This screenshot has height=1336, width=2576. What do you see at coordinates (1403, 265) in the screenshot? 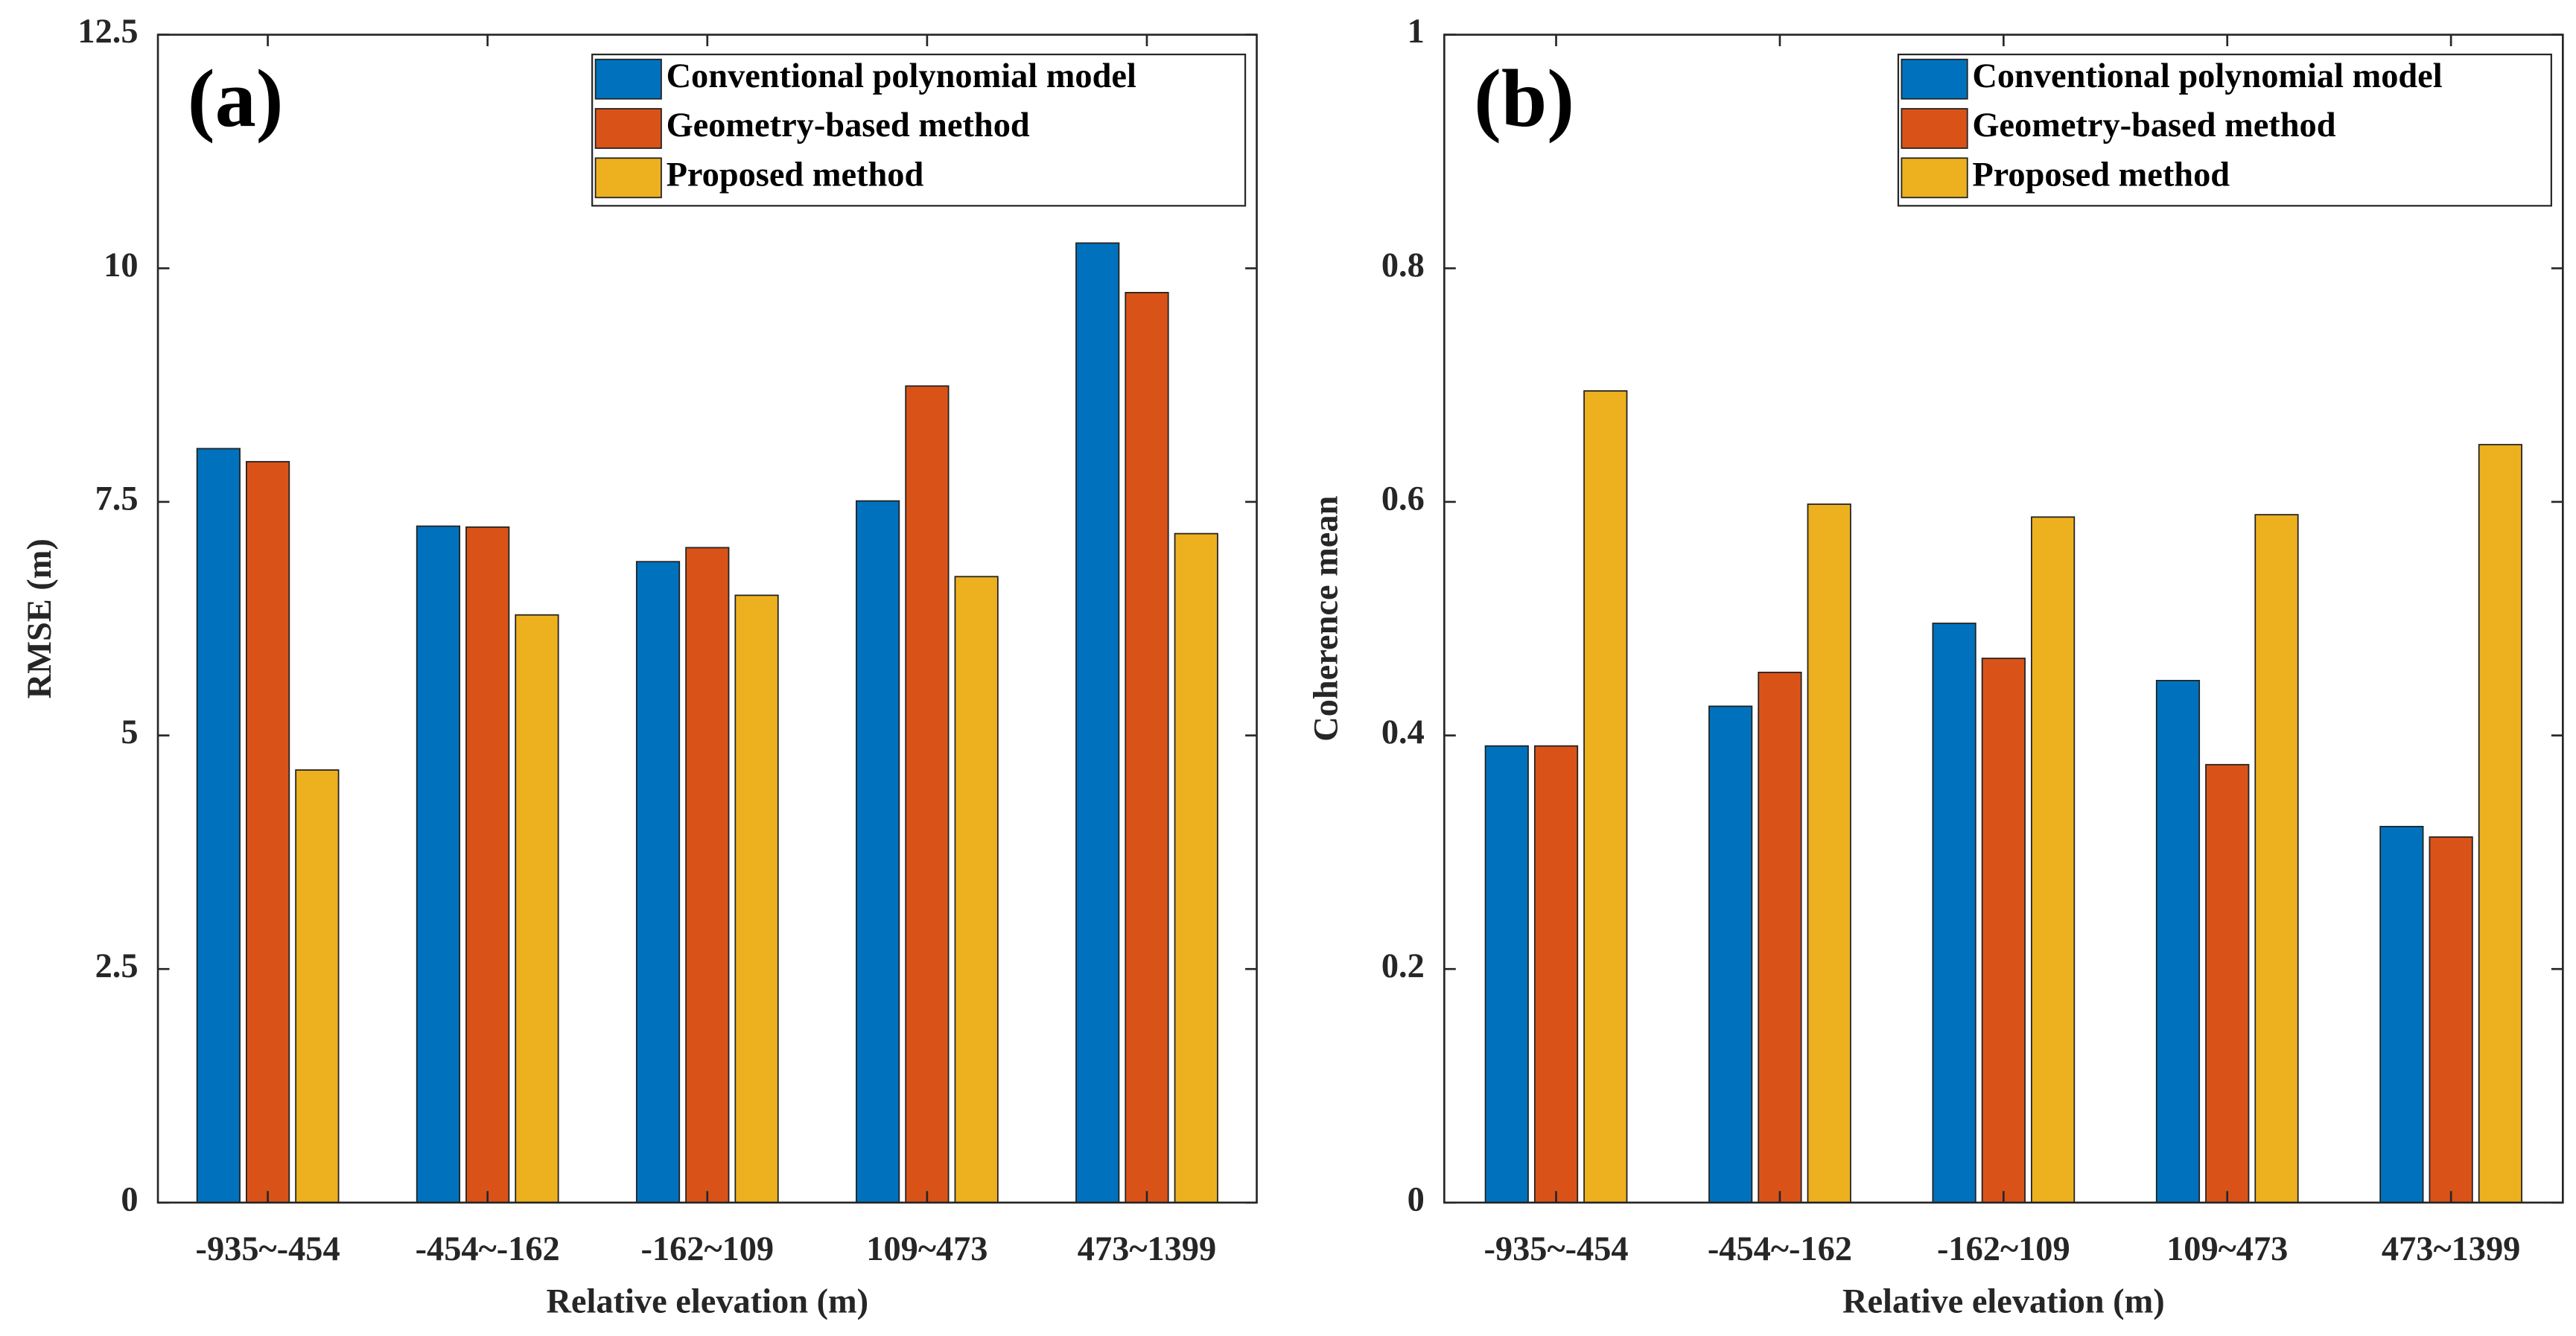
I see `y-tick-label: 0.8` at bounding box center [1403, 265].